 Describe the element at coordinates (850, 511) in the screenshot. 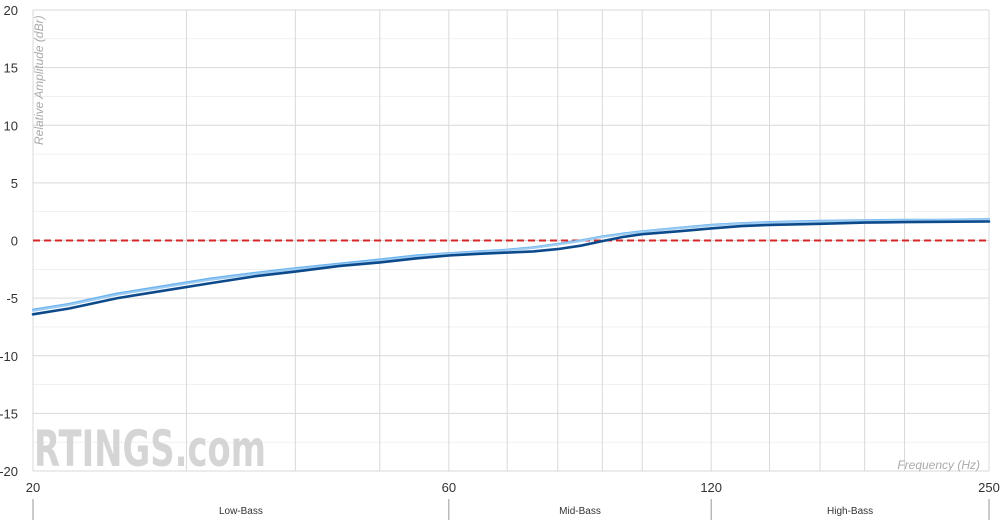

I see `band-label: High-Bass` at that location.